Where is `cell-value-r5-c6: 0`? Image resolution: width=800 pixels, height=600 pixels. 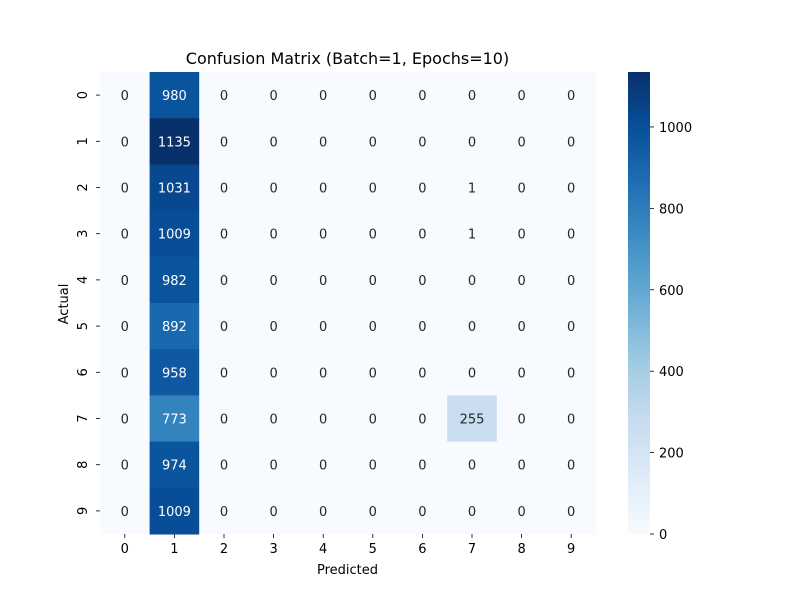 cell-value-r5-c6: 0 is located at coordinates (422, 327).